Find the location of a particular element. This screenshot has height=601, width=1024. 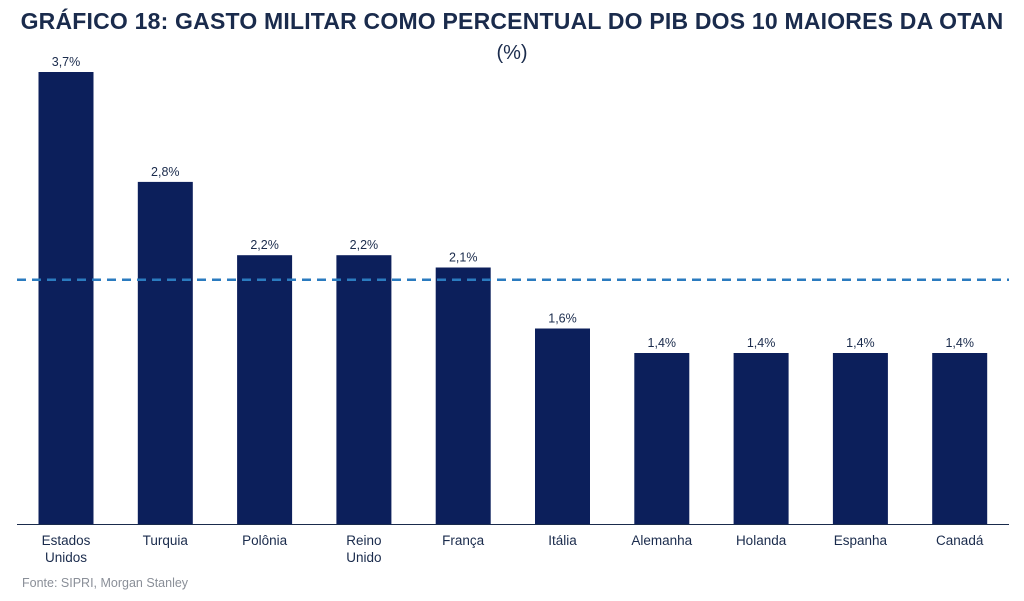

category-label-3-line-1: Unido is located at coordinates (363, 557).